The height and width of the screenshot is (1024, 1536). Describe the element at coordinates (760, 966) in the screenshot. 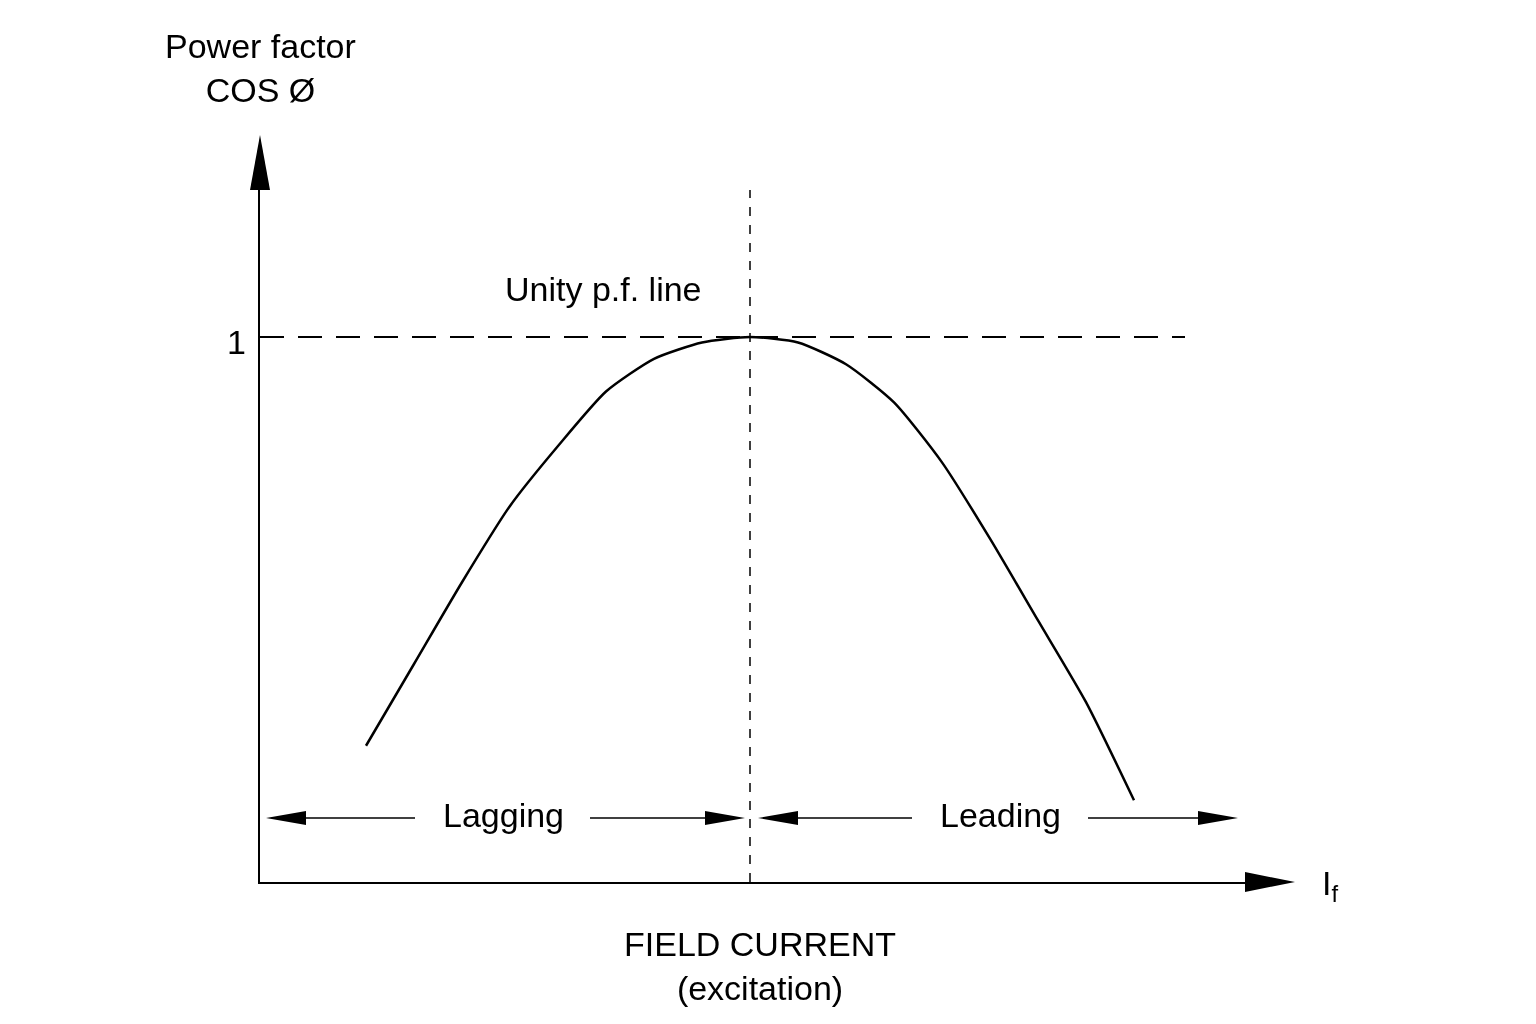

I see `x-axis-title: FIELD CURRENT (excitation)` at that location.